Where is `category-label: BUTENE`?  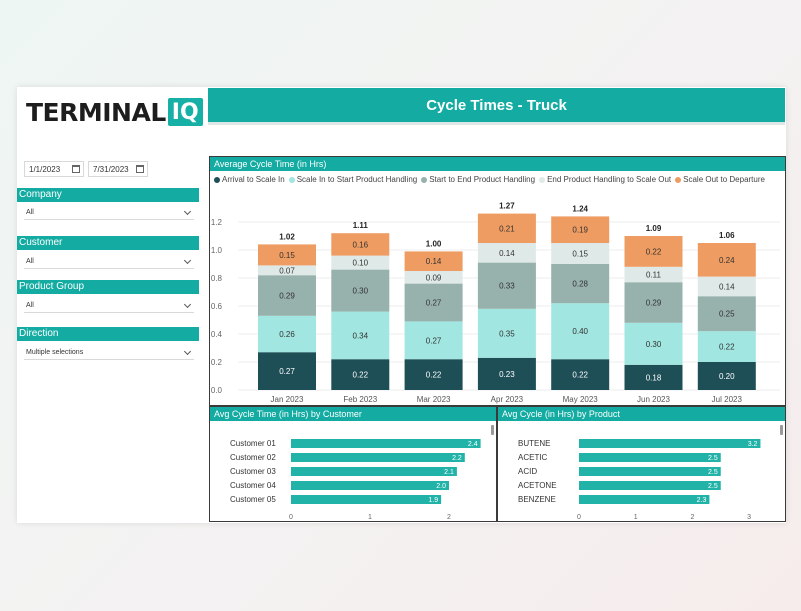 category-label: BUTENE is located at coordinates (534, 443).